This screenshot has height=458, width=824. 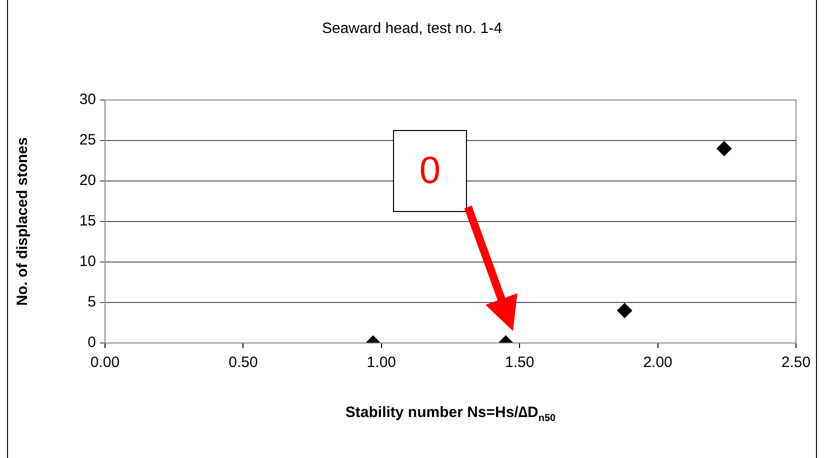 What do you see at coordinates (87, 261) in the screenshot?
I see `y-tick-label: 10` at bounding box center [87, 261].